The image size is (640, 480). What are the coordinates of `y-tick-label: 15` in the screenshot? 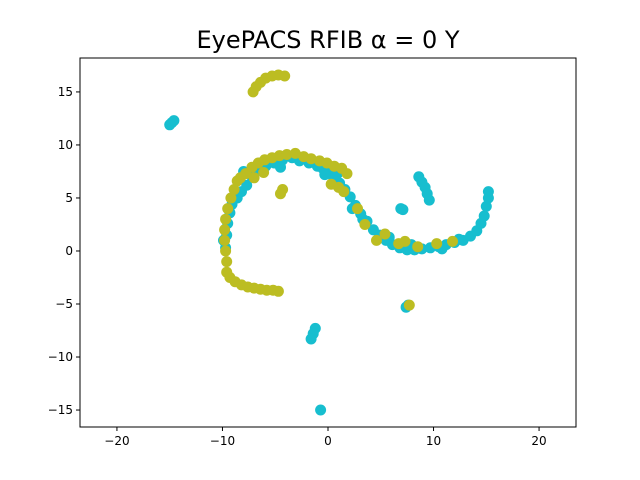 It's located at (65, 92).